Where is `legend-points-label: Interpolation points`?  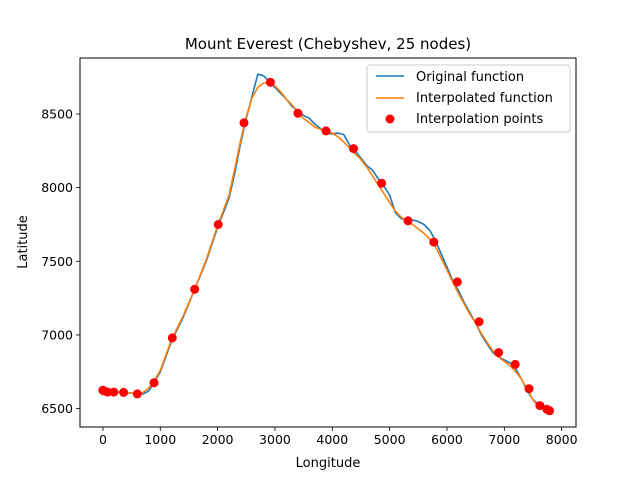 legend-points-label: Interpolation points is located at coordinates (479, 119).